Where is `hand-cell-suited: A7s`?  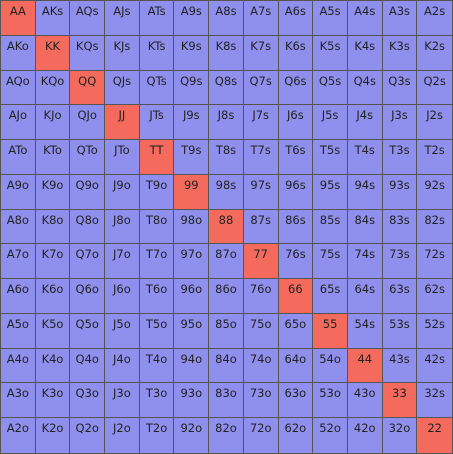 hand-cell-suited: A7s is located at coordinates (261, 18).